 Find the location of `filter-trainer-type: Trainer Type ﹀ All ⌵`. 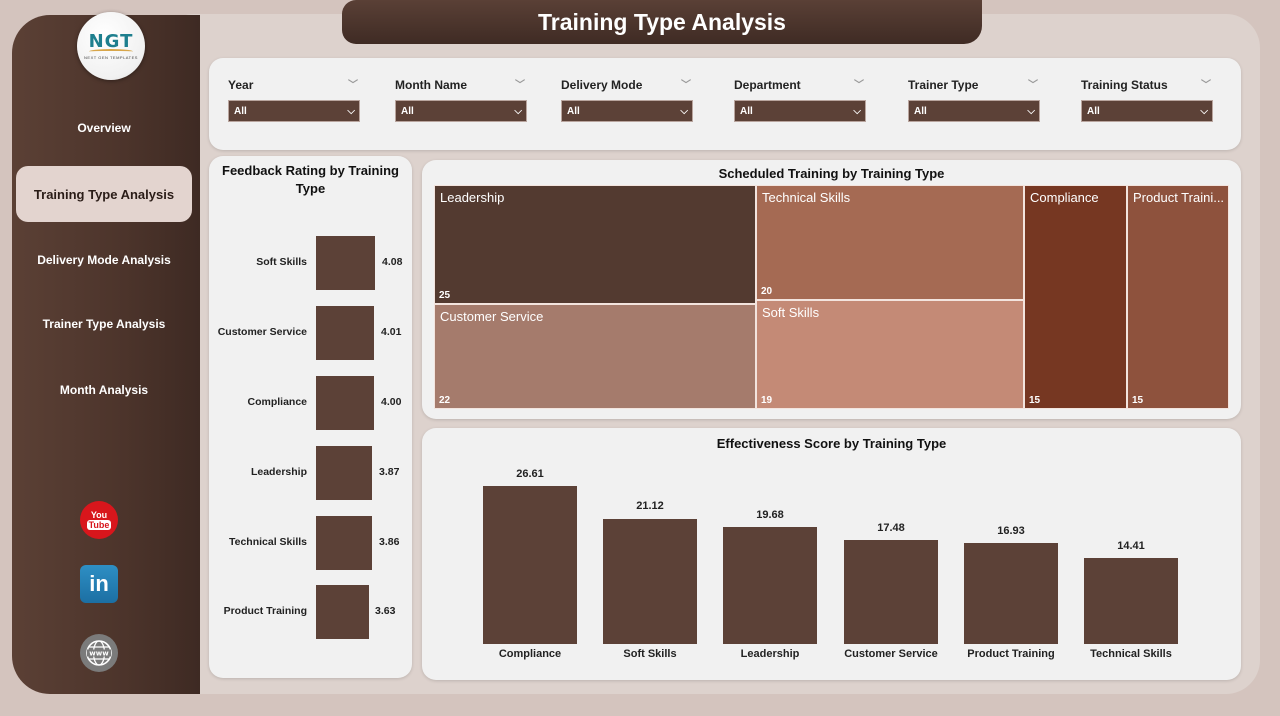

filter-trainer-type: Trainer Type ﹀ All ⌵ is located at coordinates (974, 100).